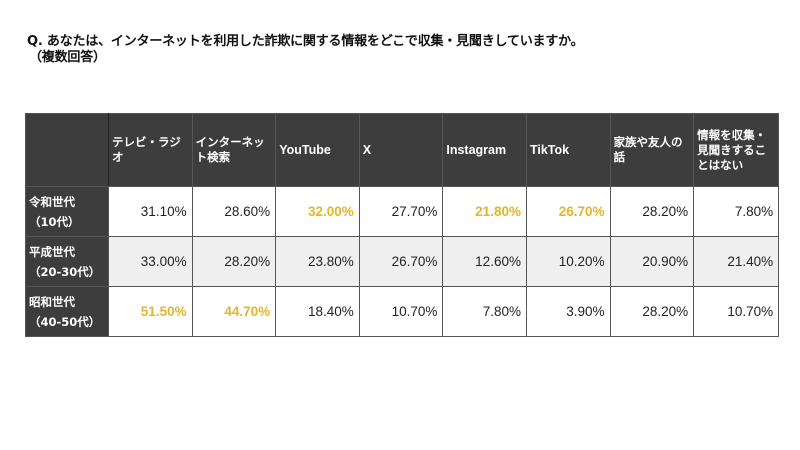  Describe the element at coordinates (67, 311) in the screenshot. I see `row-header: 昭和世代 （40-50代）` at that location.